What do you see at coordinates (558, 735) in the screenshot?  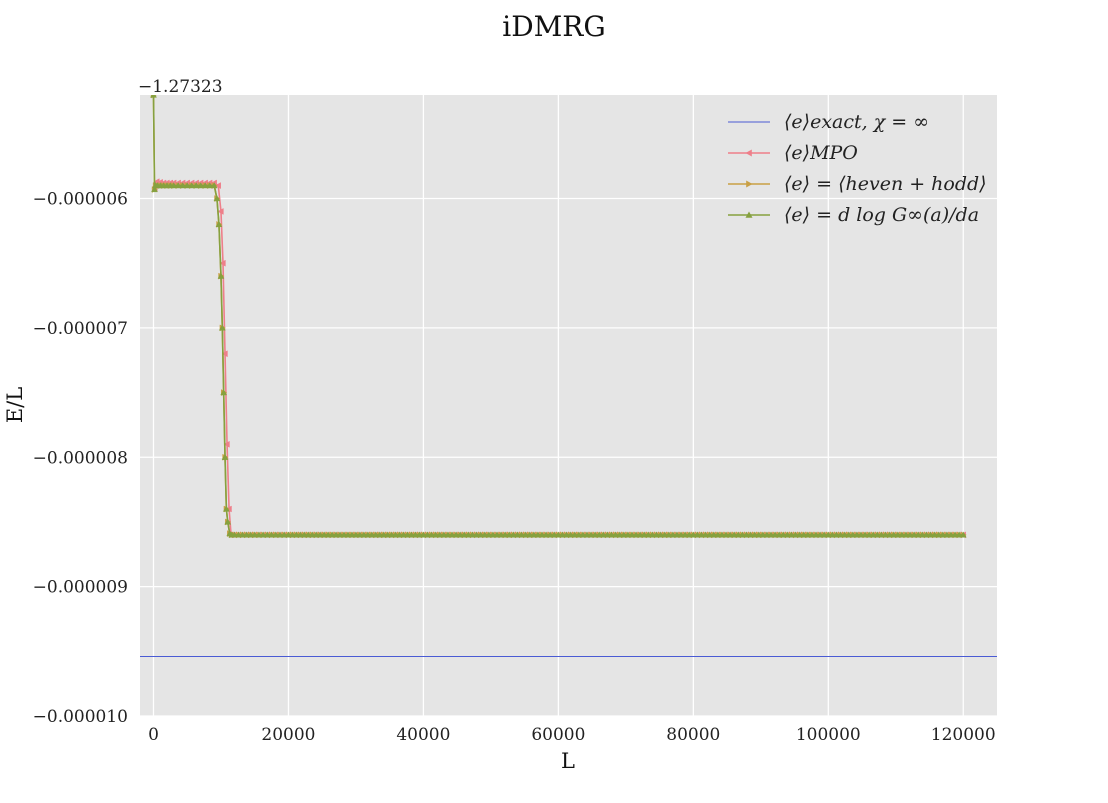 I see `x-tick-label: 60000` at bounding box center [558, 735].